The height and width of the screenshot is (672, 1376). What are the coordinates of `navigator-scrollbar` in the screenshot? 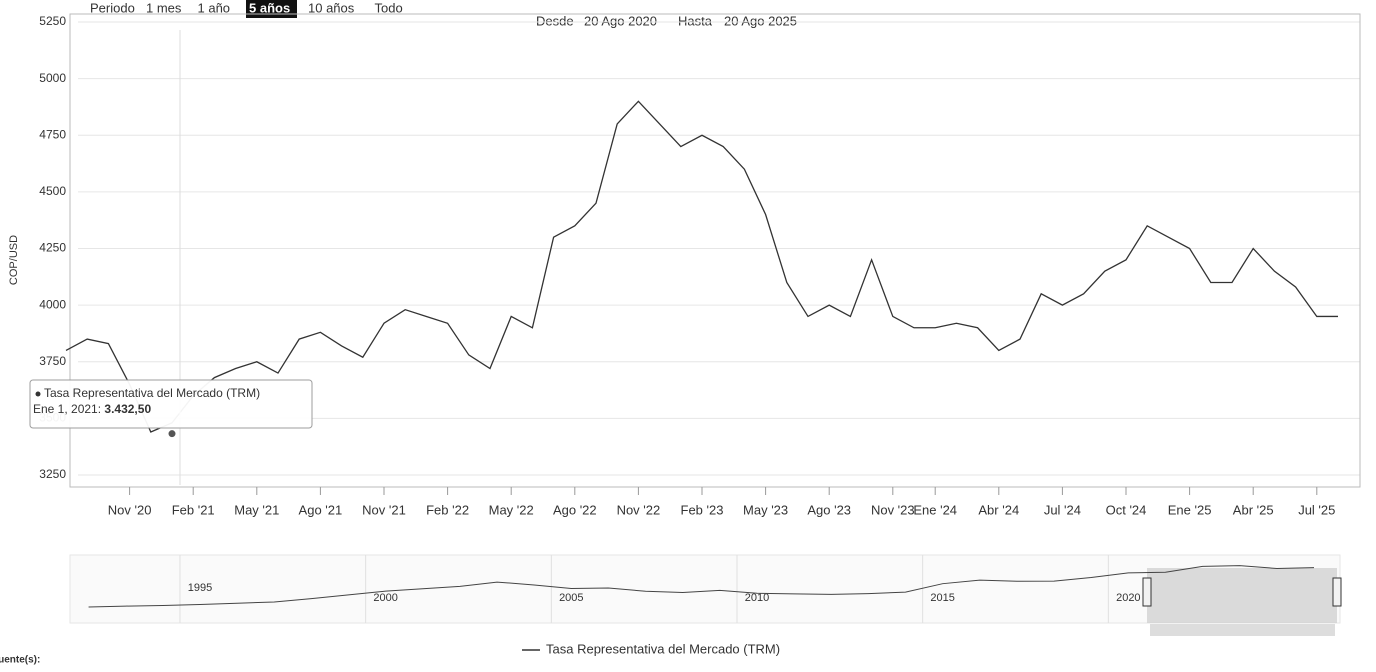 It's located at (1242, 630).